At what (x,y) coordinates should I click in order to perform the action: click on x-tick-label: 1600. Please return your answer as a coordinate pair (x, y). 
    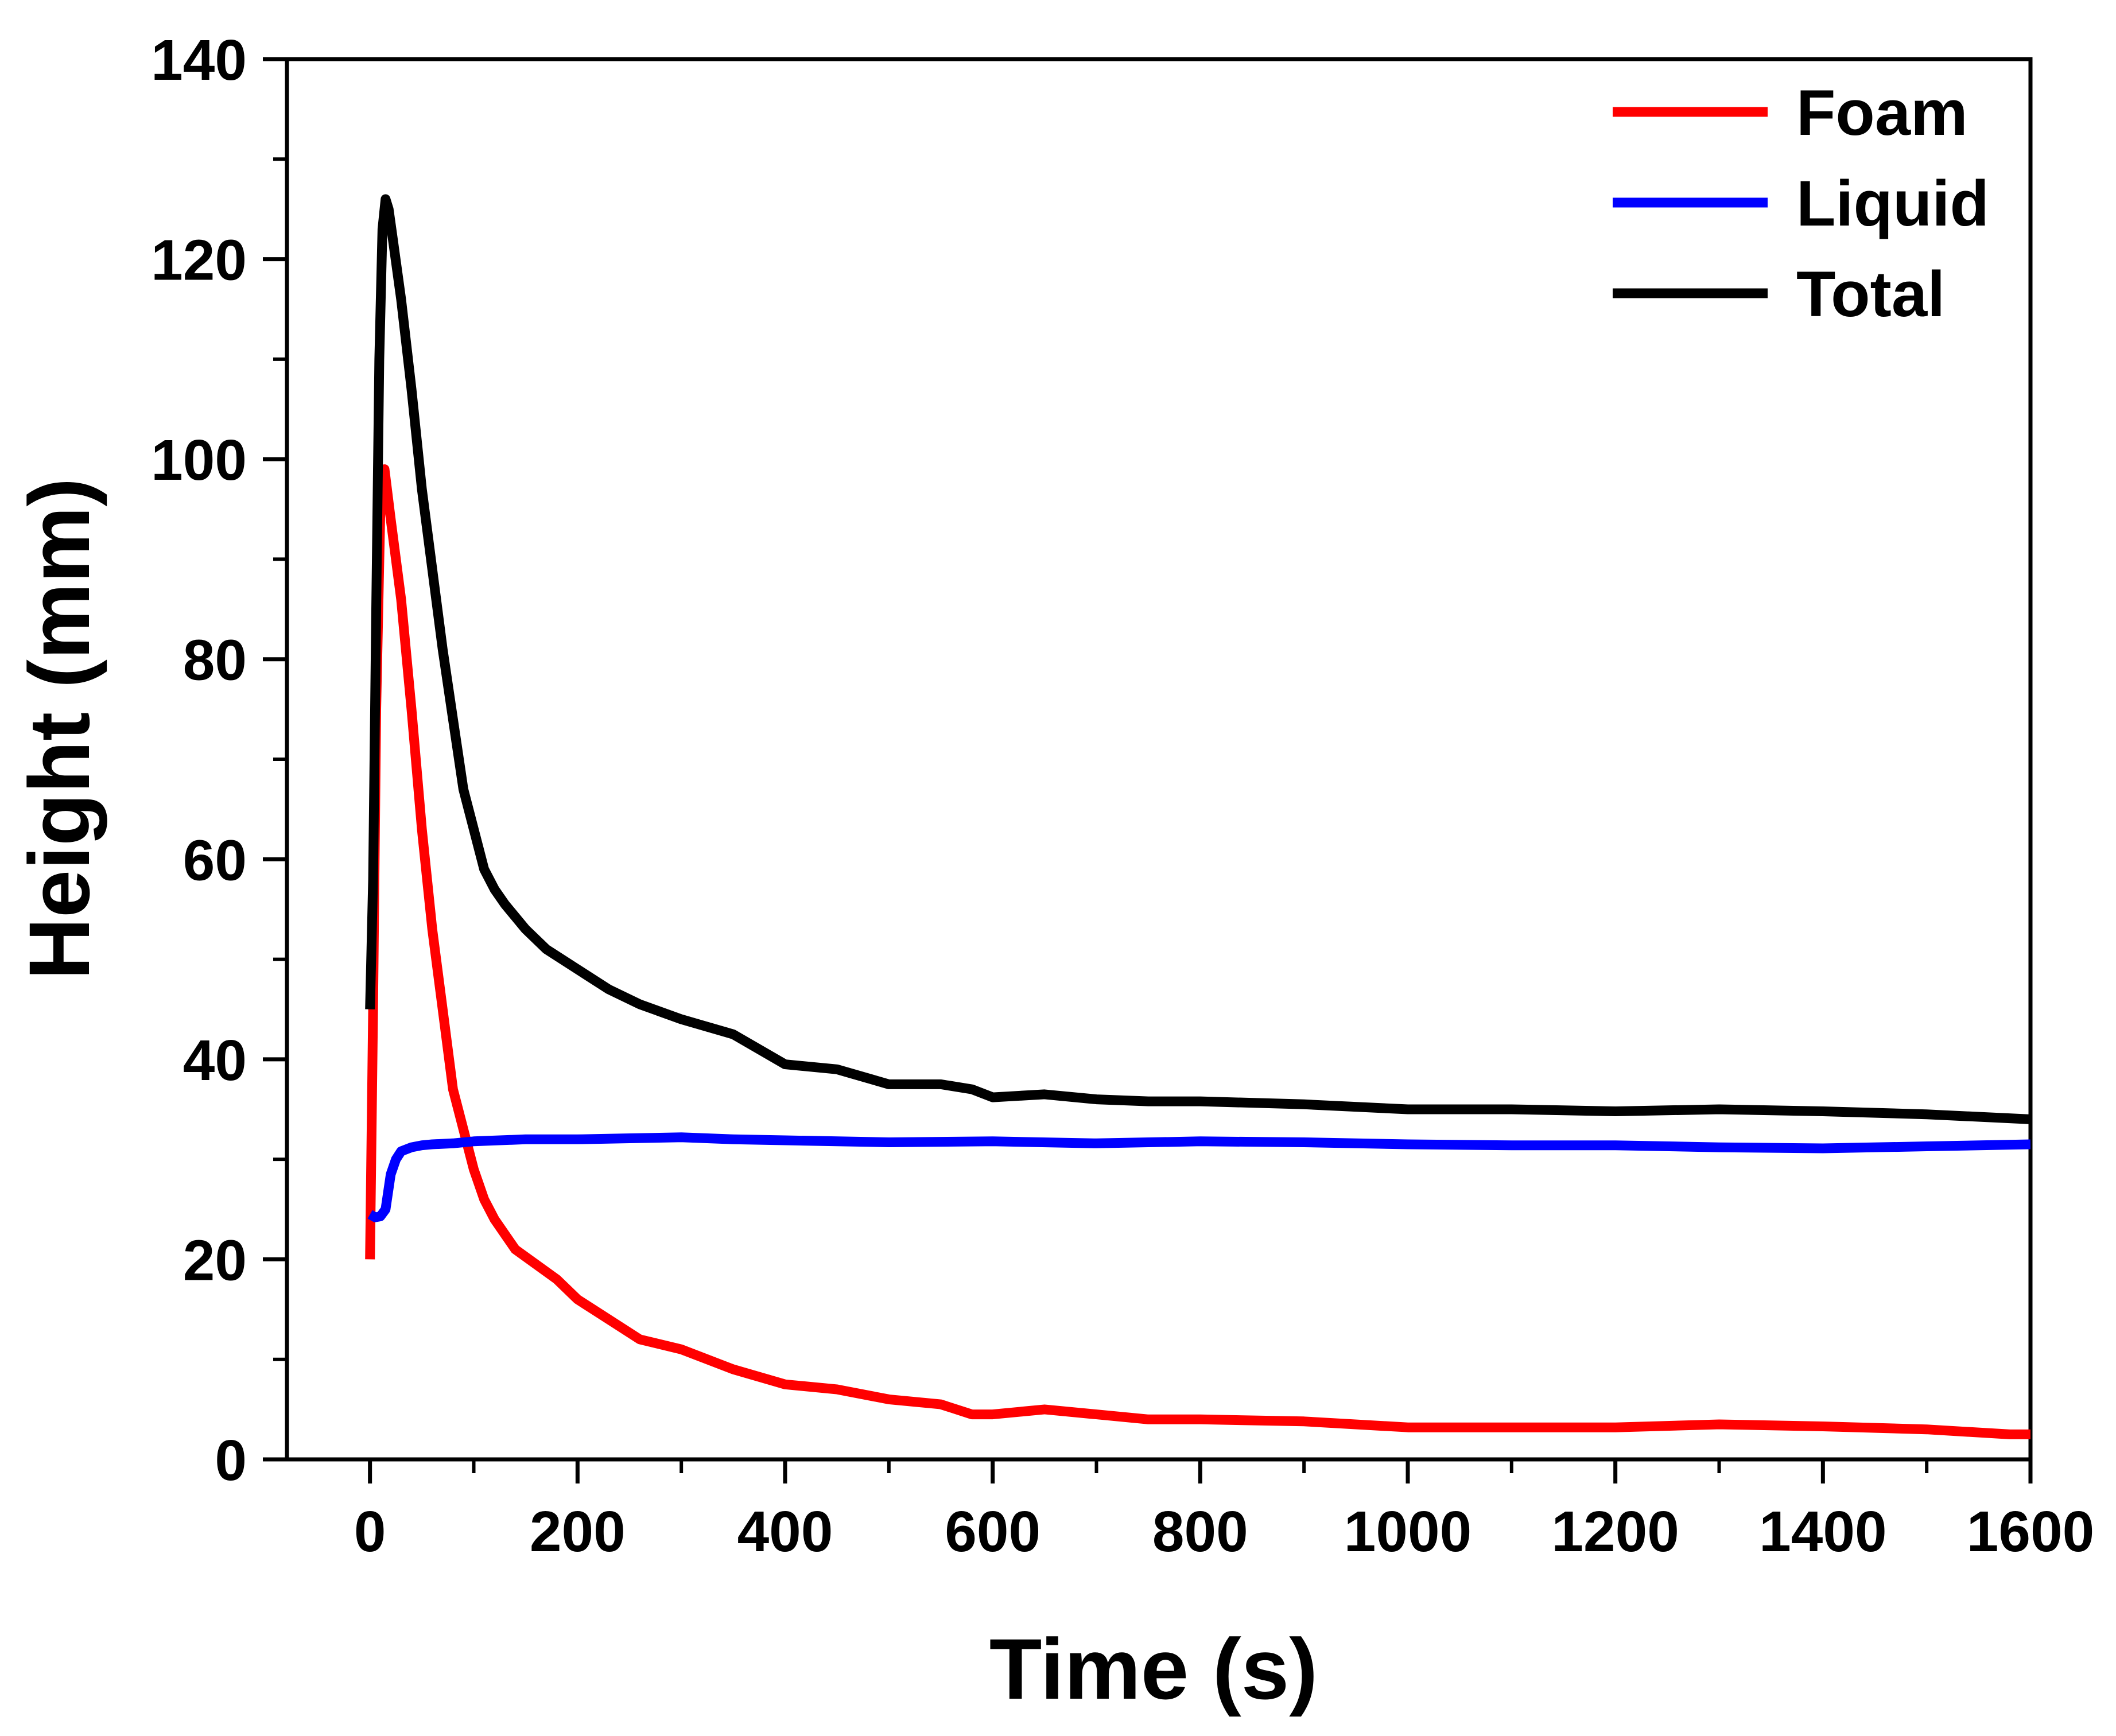
    Looking at the image, I should click on (2030, 1532).